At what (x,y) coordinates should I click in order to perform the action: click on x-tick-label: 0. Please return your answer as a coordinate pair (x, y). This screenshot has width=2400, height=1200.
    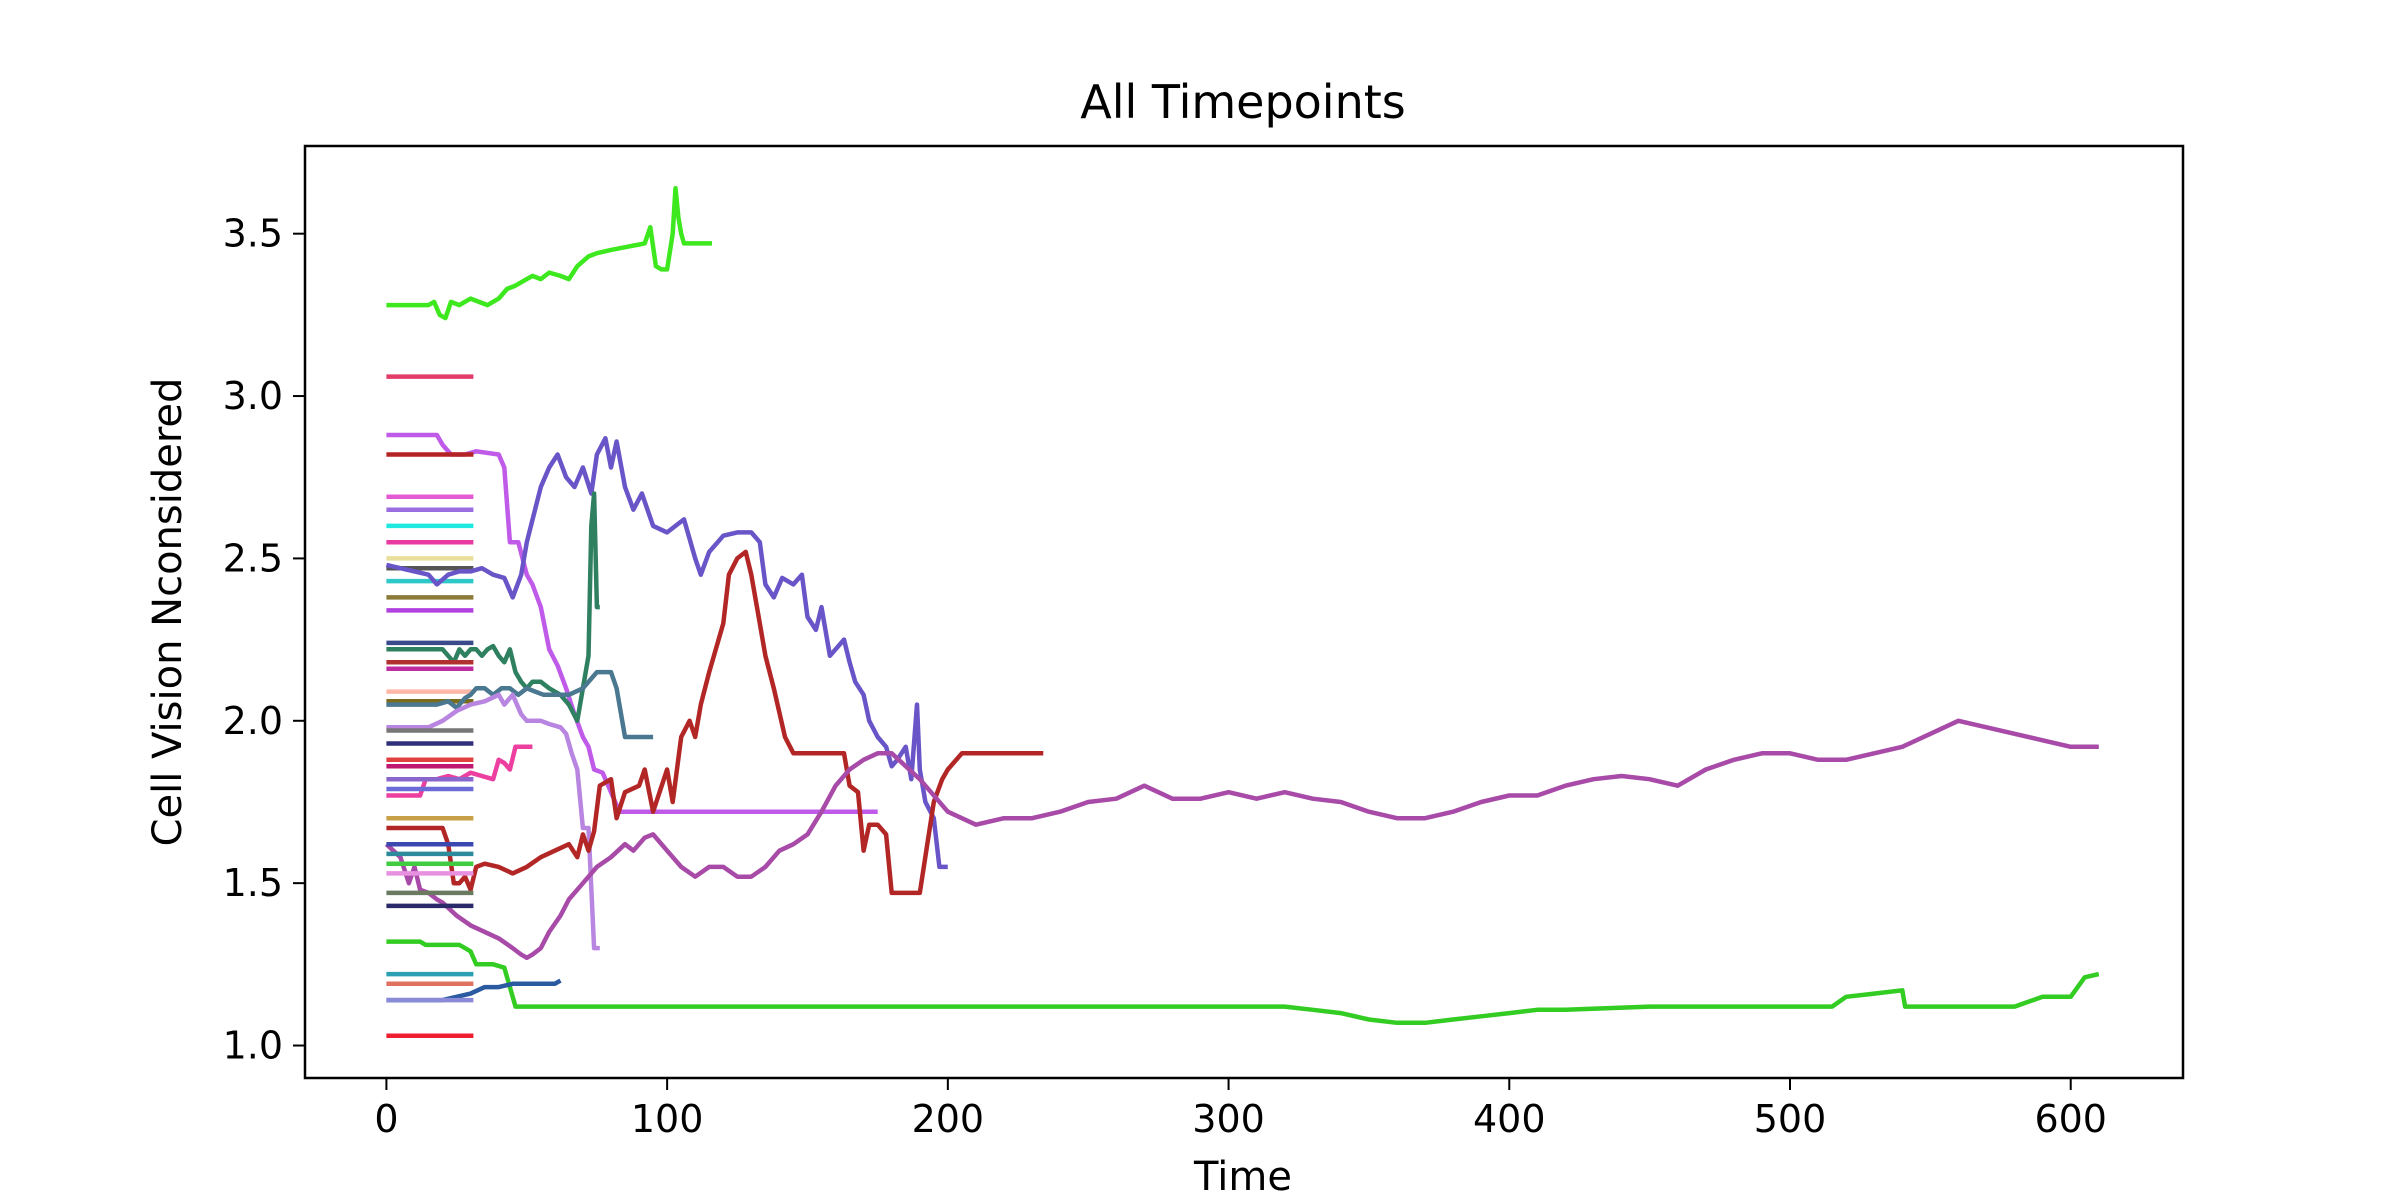
    Looking at the image, I should click on (386, 1119).